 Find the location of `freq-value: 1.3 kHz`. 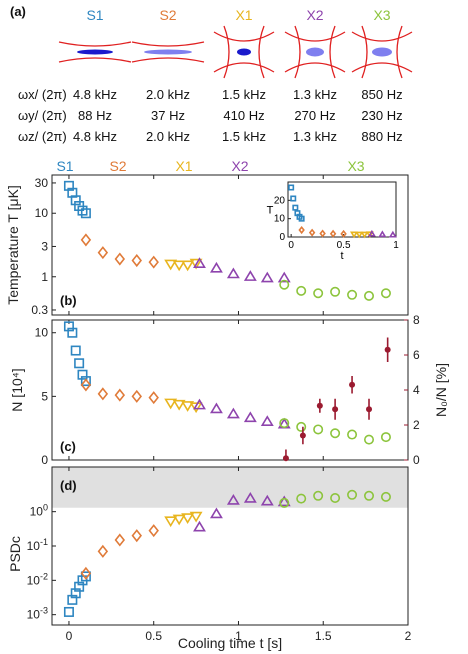

freq-value: 1.3 kHz is located at coordinates (315, 136).